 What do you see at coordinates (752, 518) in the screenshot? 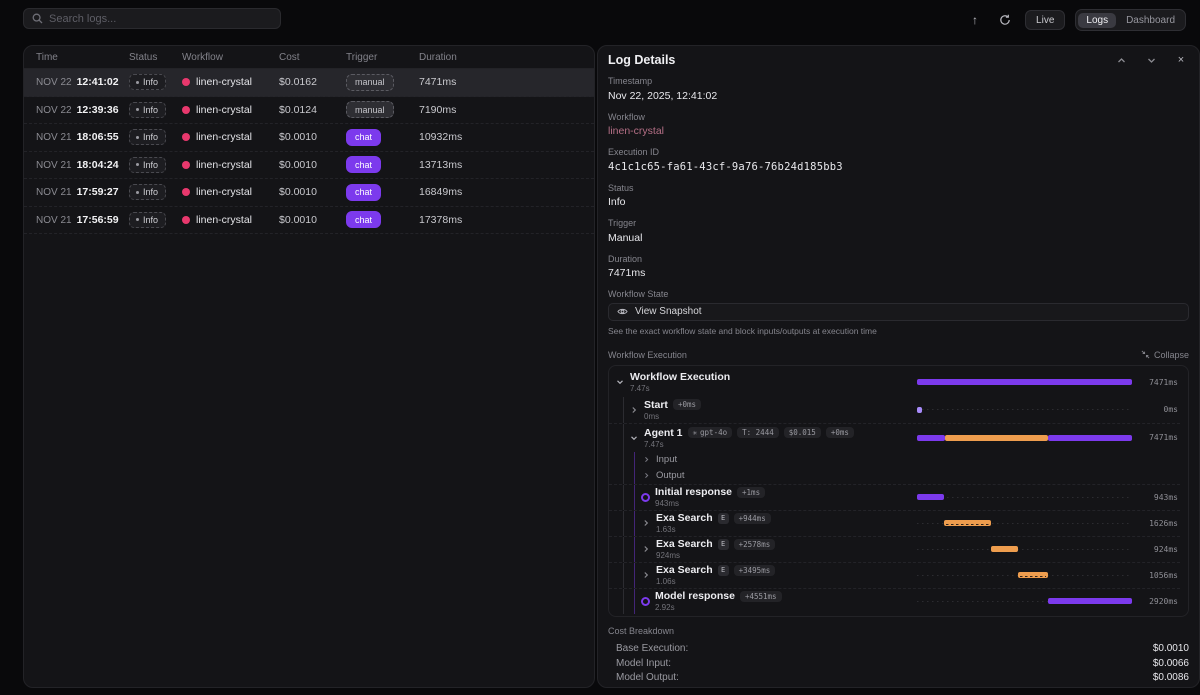
I see `offset-badge: +944ms` at bounding box center [752, 518].